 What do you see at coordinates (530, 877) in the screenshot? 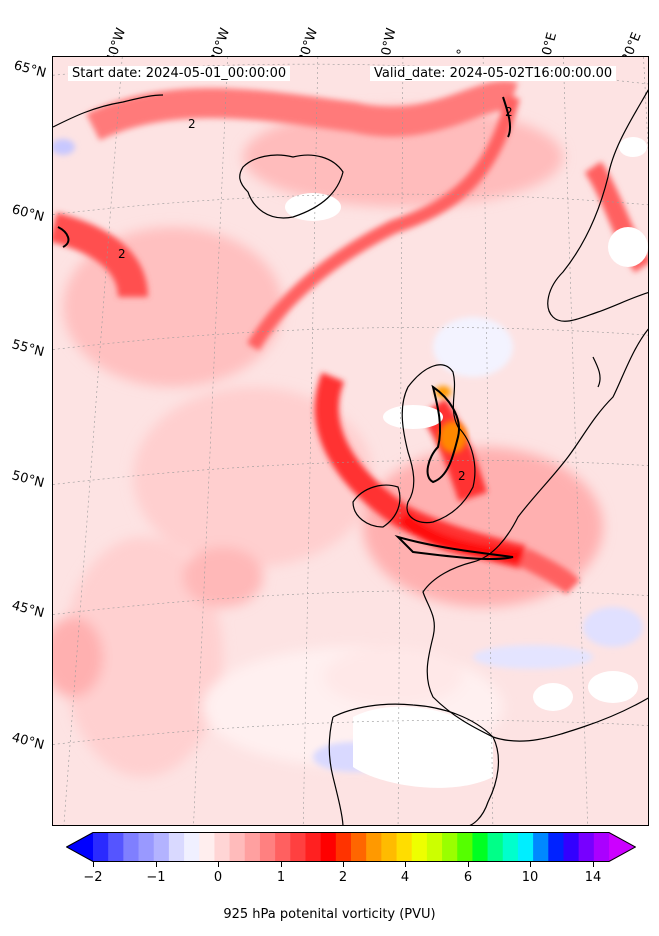
I see `colorbar-tick-label: 10` at bounding box center [530, 877].